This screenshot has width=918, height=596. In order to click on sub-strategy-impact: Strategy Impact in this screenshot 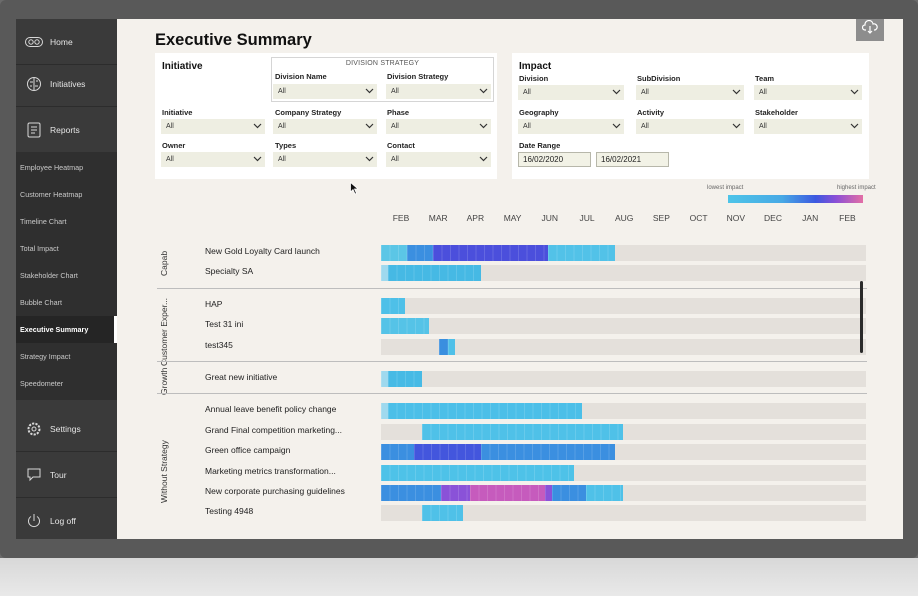, I will do `click(66, 356)`.